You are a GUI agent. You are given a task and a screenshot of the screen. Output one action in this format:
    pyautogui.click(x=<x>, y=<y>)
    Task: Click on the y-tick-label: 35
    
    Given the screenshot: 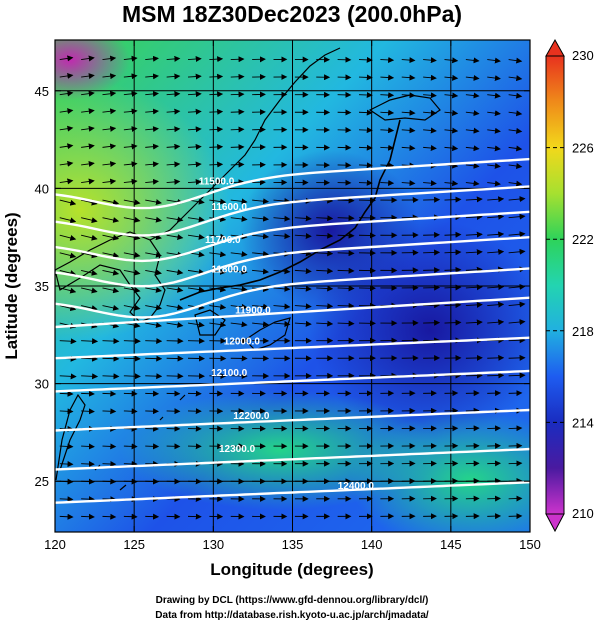 What is the action you would take?
    pyautogui.click(x=42, y=286)
    